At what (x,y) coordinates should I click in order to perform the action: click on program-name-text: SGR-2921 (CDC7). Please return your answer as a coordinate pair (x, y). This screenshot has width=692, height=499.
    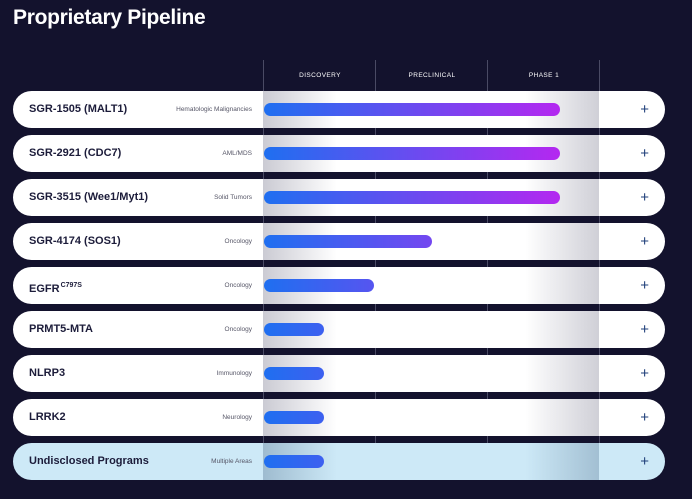
    Looking at the image, I should click on (75, 153).